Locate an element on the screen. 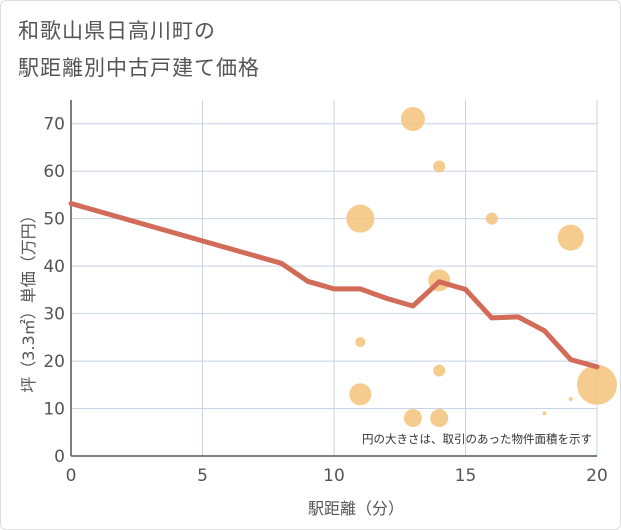  y-tick-label: 0 is located at coordinates (59, 457).